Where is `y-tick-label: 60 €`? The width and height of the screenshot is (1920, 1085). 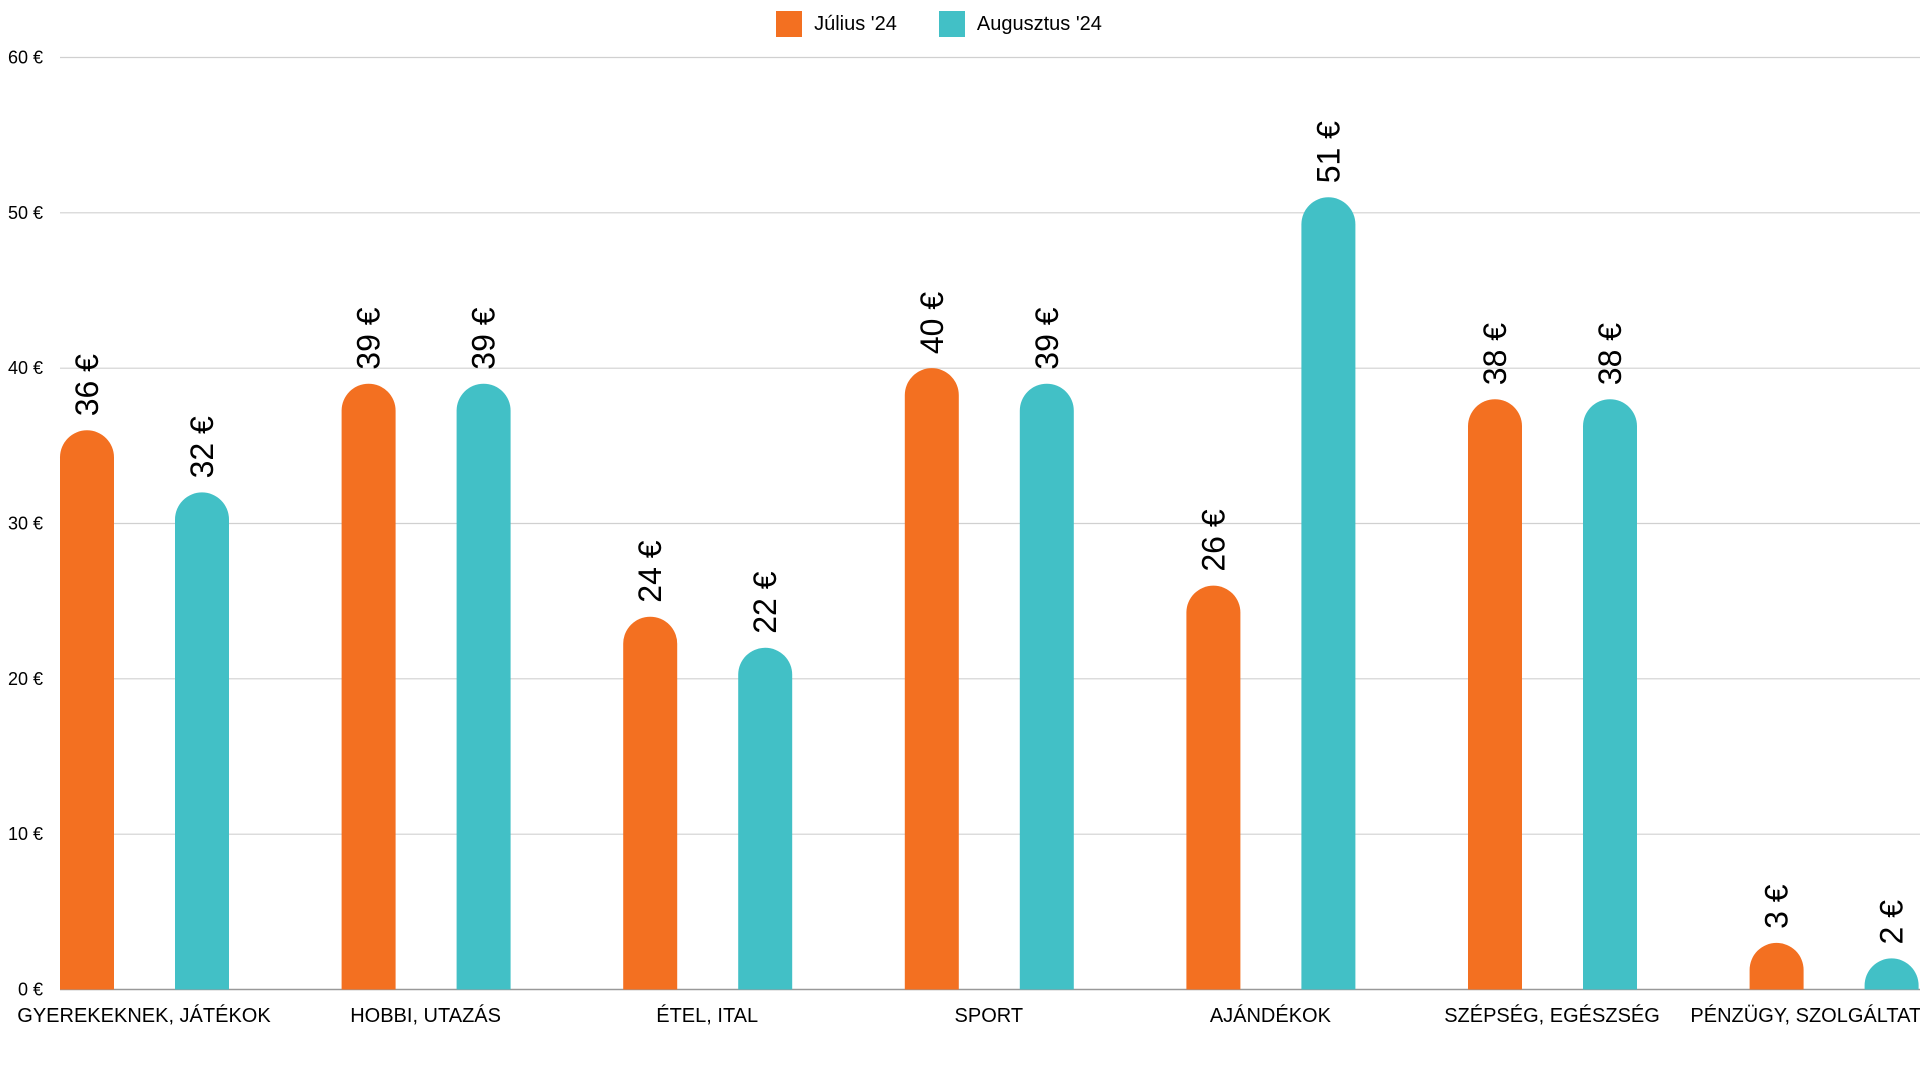 y-tick-label: 60 € is located at coordinates (25, 58).